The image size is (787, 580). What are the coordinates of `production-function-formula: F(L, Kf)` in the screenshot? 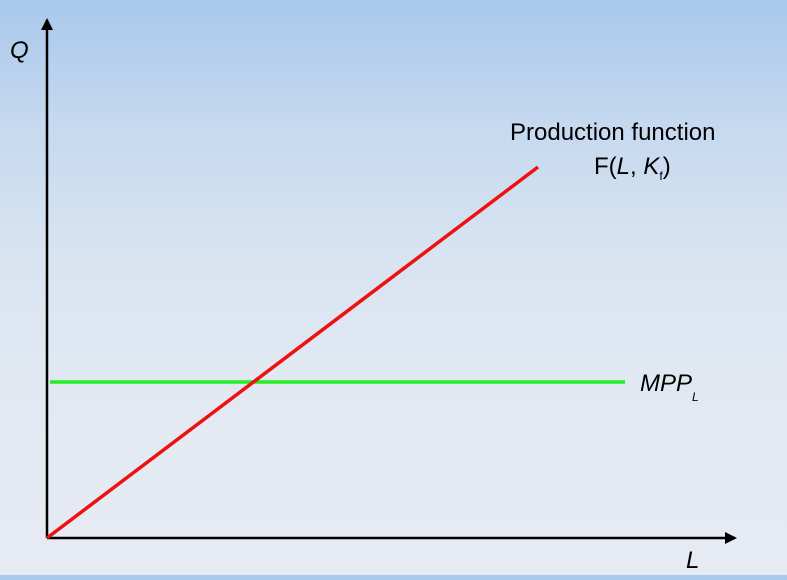 It's located at (632, 168).